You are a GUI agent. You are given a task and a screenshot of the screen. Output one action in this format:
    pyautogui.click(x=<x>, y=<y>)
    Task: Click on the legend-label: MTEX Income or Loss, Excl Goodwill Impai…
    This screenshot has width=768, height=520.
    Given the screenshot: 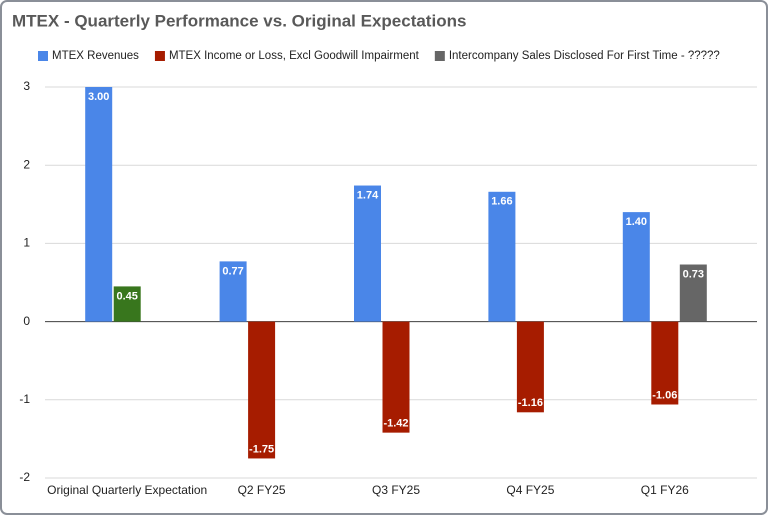 What is the action you would take?
    pyautogui.click(x=294, y=56)
    